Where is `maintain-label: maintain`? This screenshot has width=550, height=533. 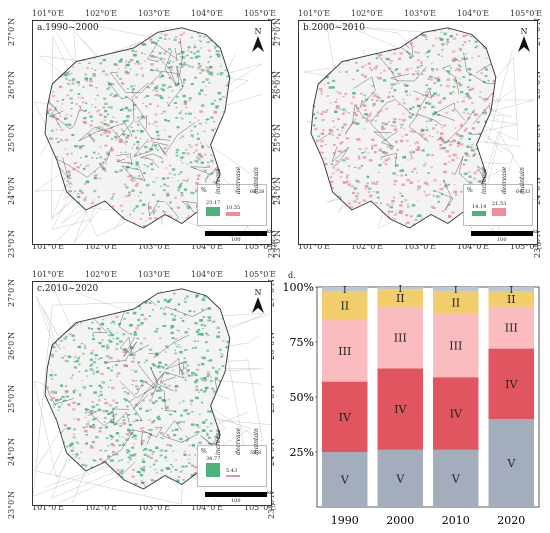
maintain-label: maintain is located at coordinates (522, 180).